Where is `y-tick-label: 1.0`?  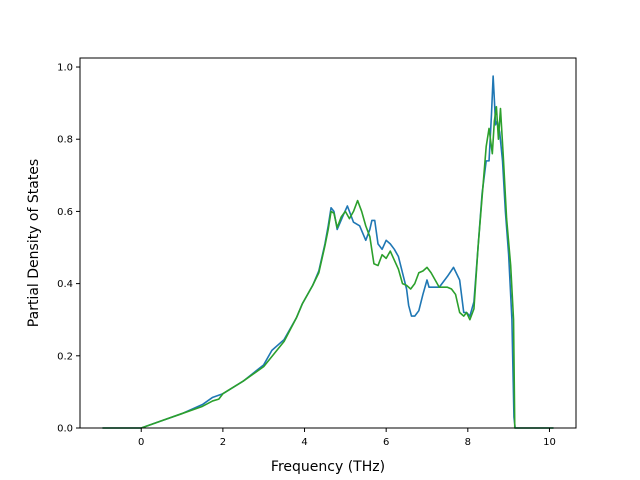
y-tick-label: 1.0 is located at coordinates (65, 68).